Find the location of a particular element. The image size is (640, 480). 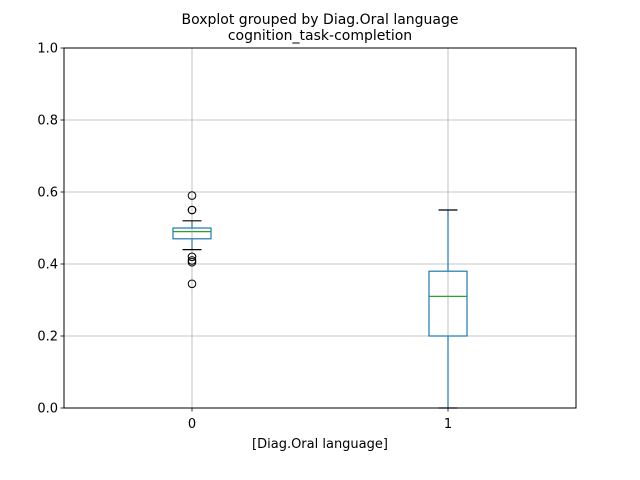

y-tick-label: 0.2 is located at coordinates (47, 337).